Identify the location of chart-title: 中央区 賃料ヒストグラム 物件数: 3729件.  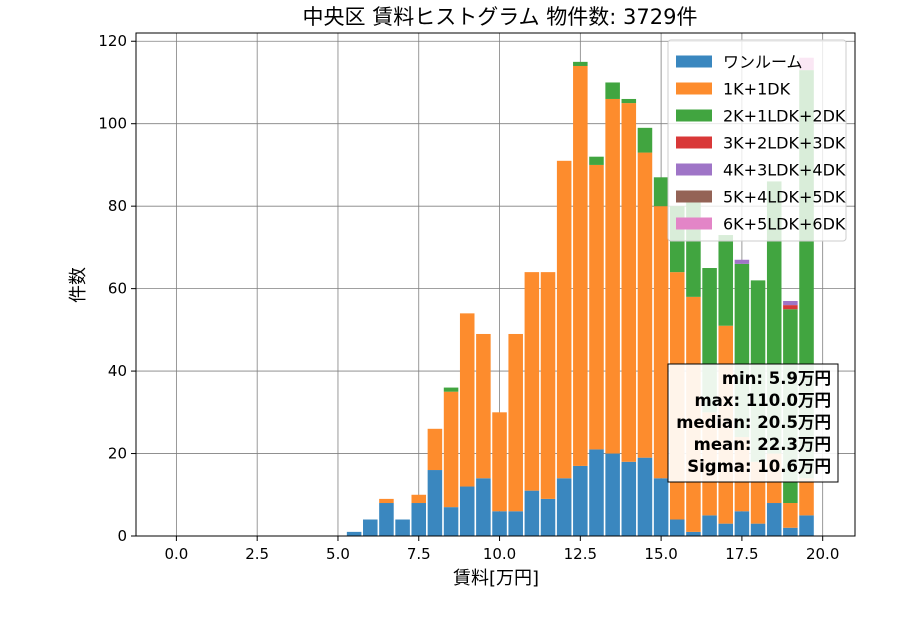
(500, 17).